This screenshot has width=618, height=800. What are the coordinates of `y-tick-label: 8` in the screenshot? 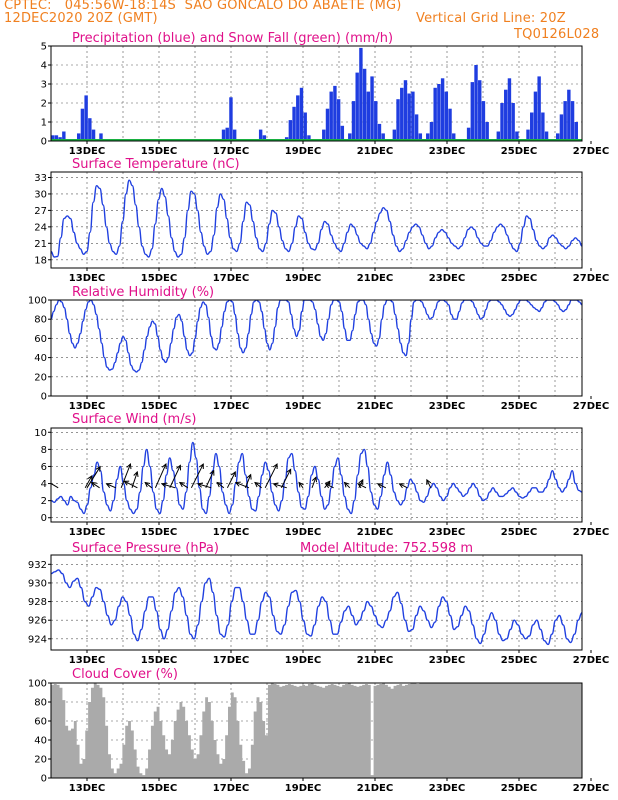 It's located at (44, 450).